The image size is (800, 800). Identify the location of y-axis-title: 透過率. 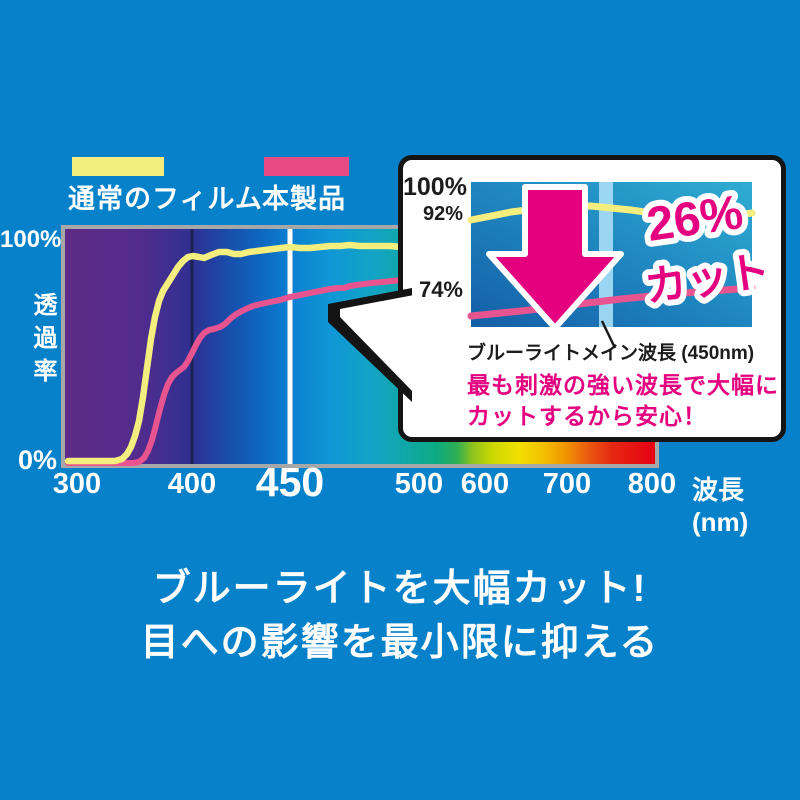
(42, 341).